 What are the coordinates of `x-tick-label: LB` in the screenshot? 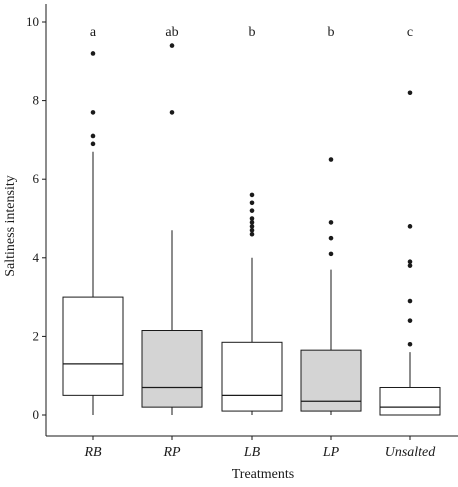 It's located at (252, 452).